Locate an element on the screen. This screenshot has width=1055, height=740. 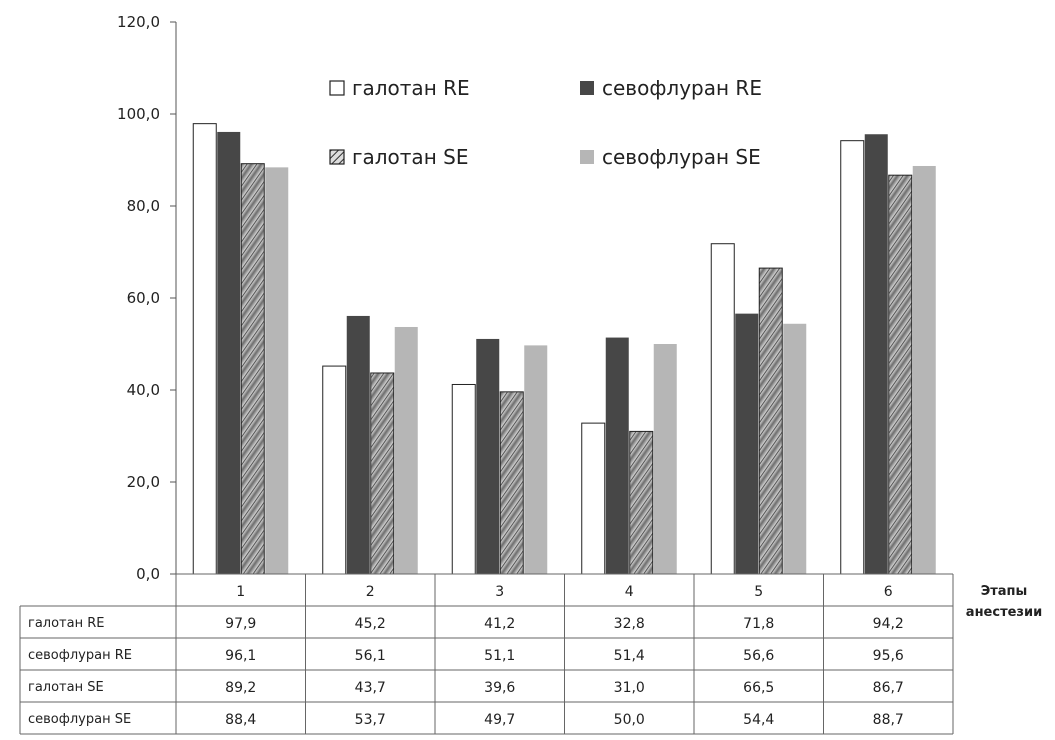
data-label: 31,0 is located at coordinates (629, 688).